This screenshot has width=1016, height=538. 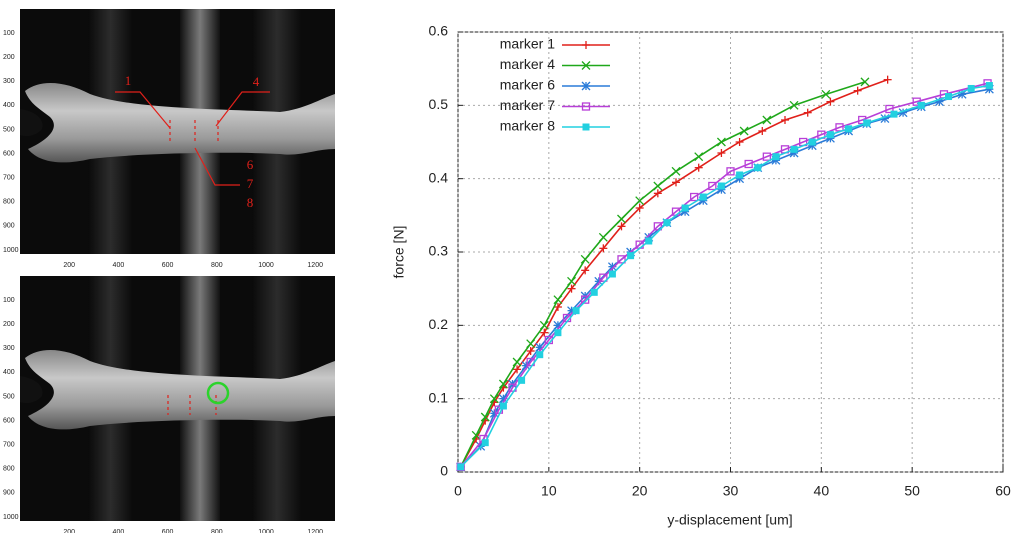 I want to click on image-x-tick-label: 1000, so click(x=266, y=265).